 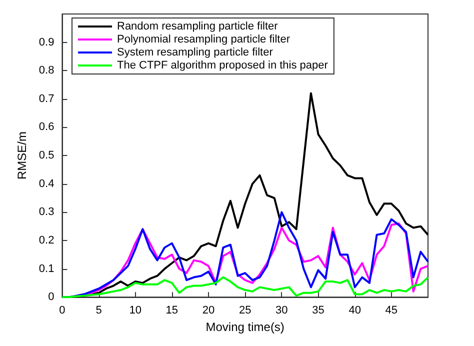 I want to click on y-tick-label: 0.4, so click(x=46, y=184).